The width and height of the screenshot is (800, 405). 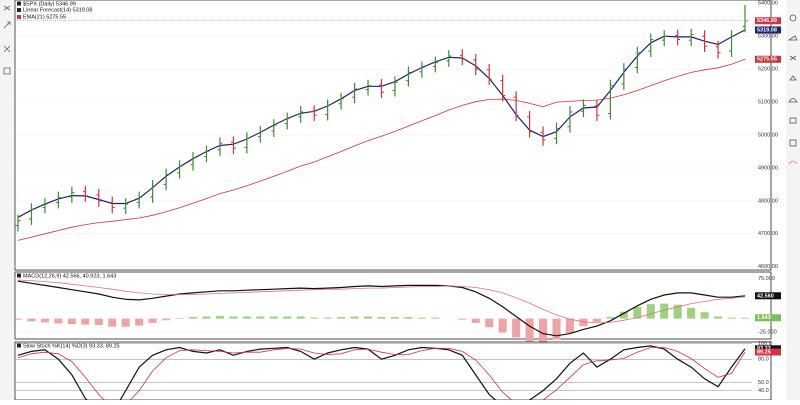 I want to click on price-tag-label: 1.643, so click(x=764, y=318).